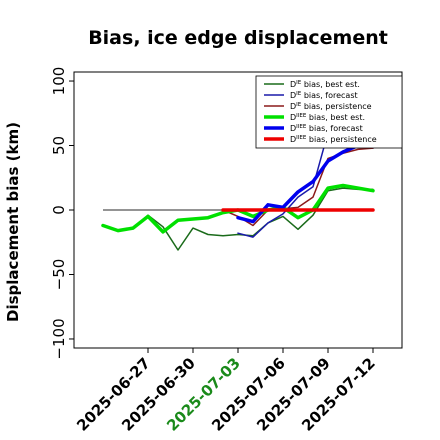 Image resolution: width=440 pixels, height=440 pixels. I want to click on y-axis-label: Displacement bias (km), so click(13, 222).